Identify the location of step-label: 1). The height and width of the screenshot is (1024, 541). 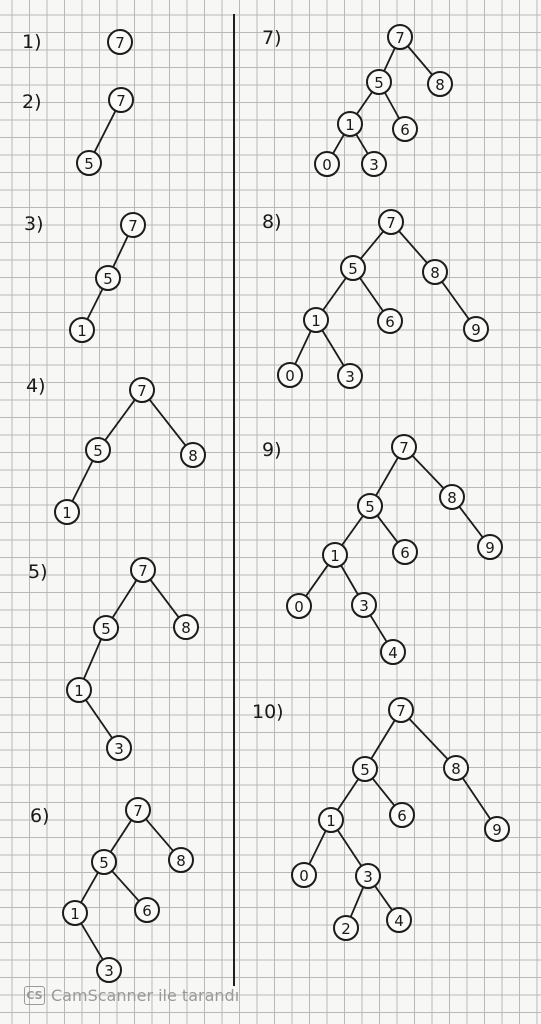
(32, 42).